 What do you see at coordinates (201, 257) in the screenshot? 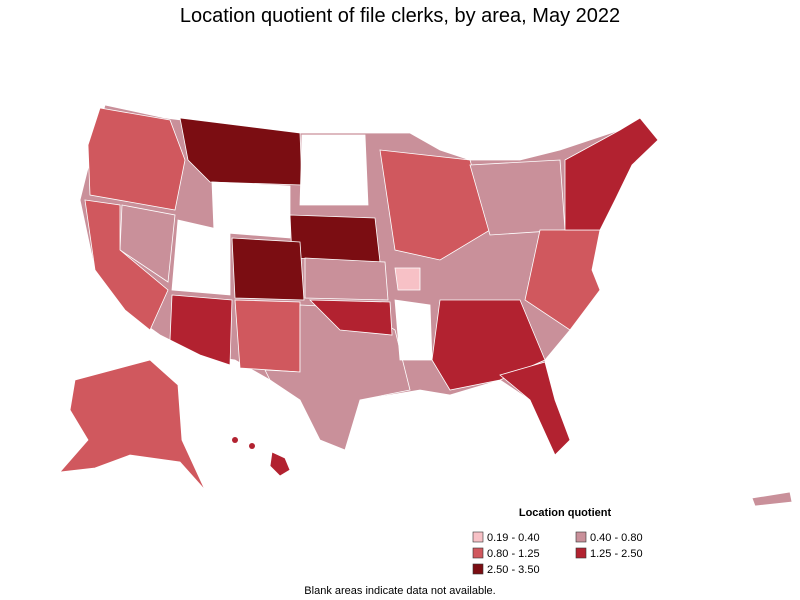
I see `region-blank-utah` at bounding box center [201, 257].